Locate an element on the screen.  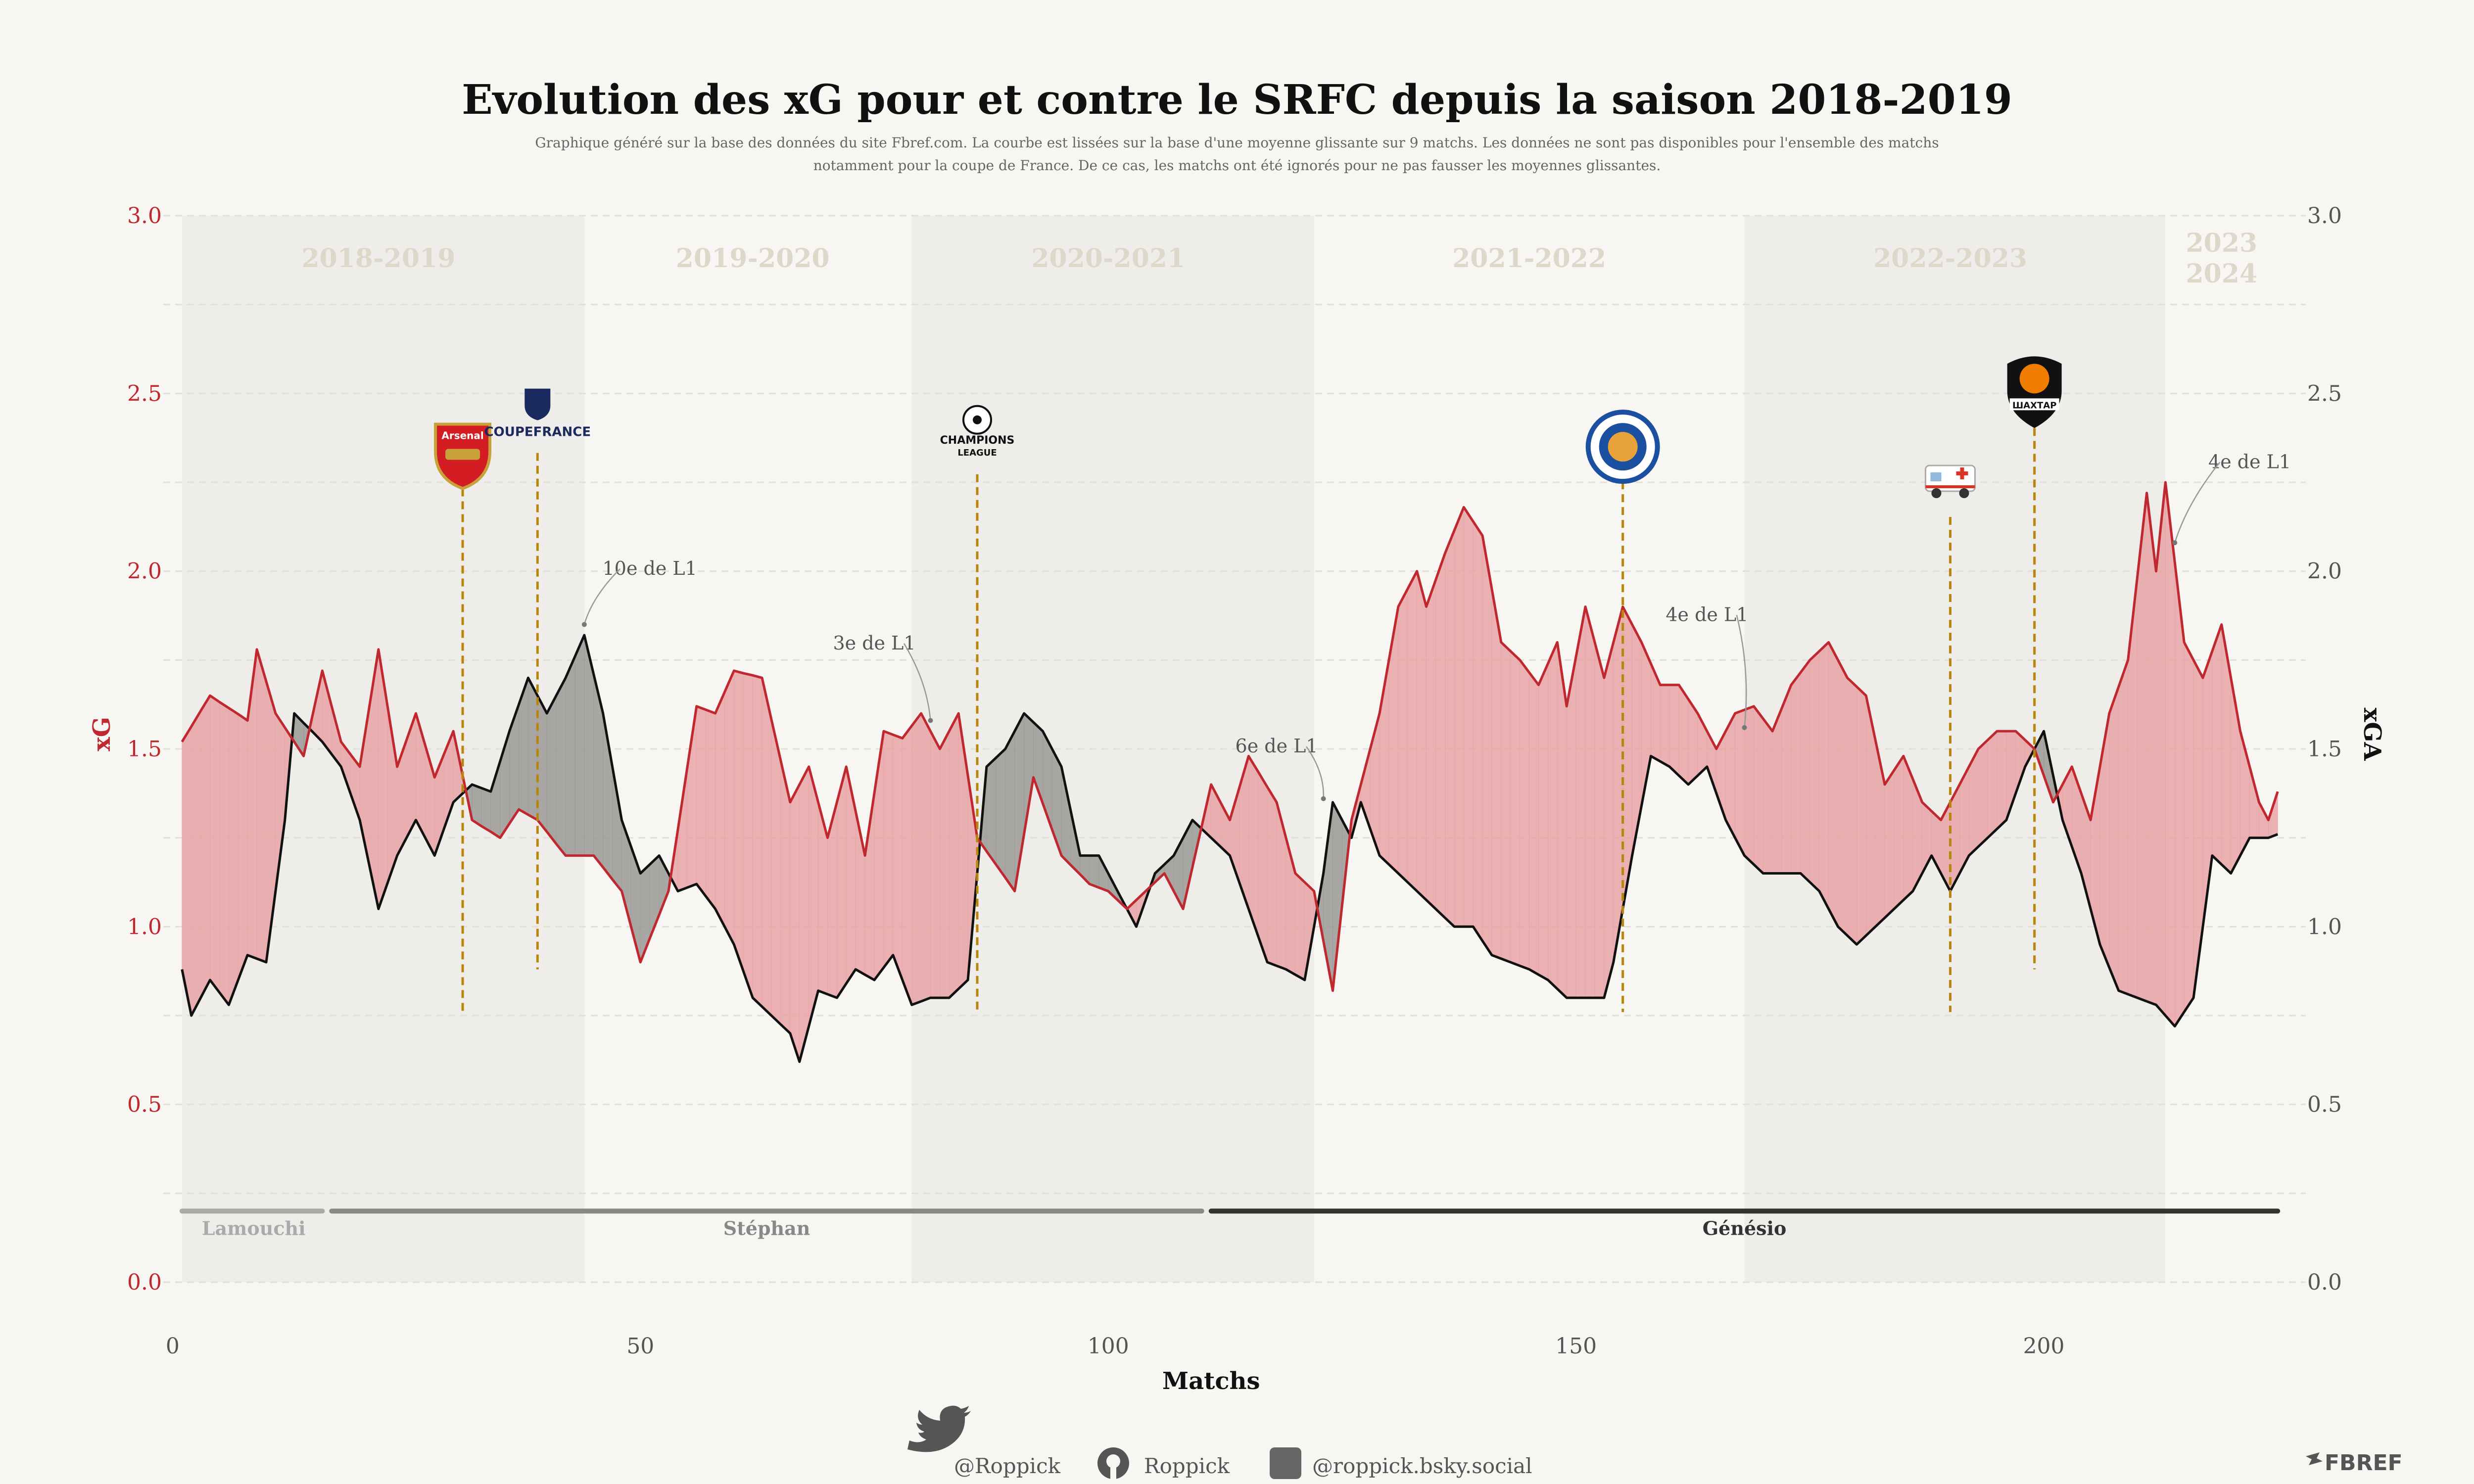
github-icon is located at coordinates (1113, 1463).